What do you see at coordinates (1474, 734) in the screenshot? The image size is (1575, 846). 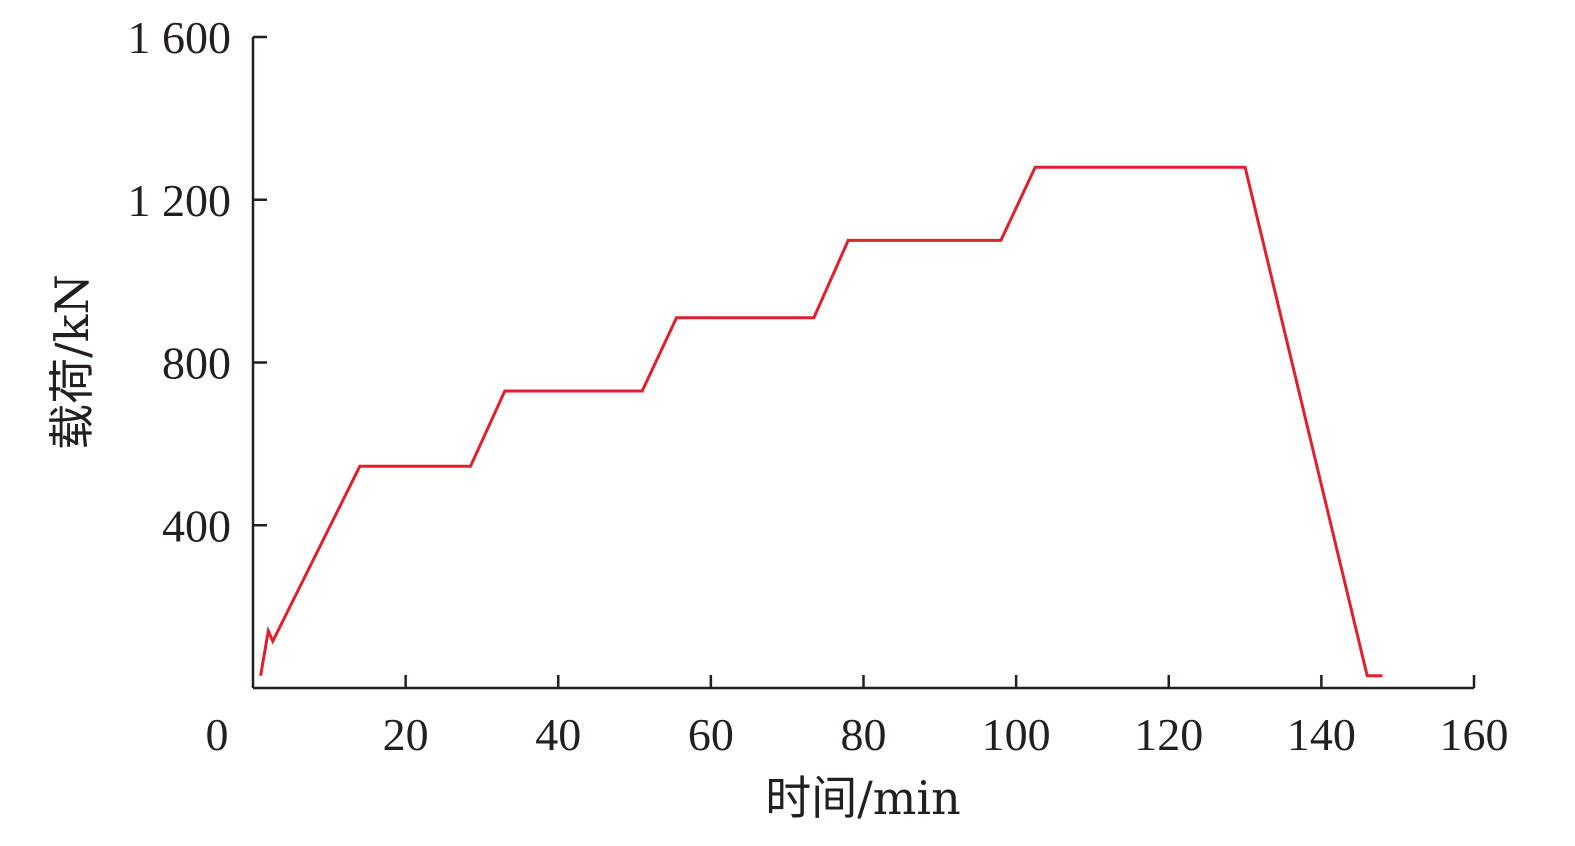 I see `x-tick-label: 160` at bounding box center [1474, 734].